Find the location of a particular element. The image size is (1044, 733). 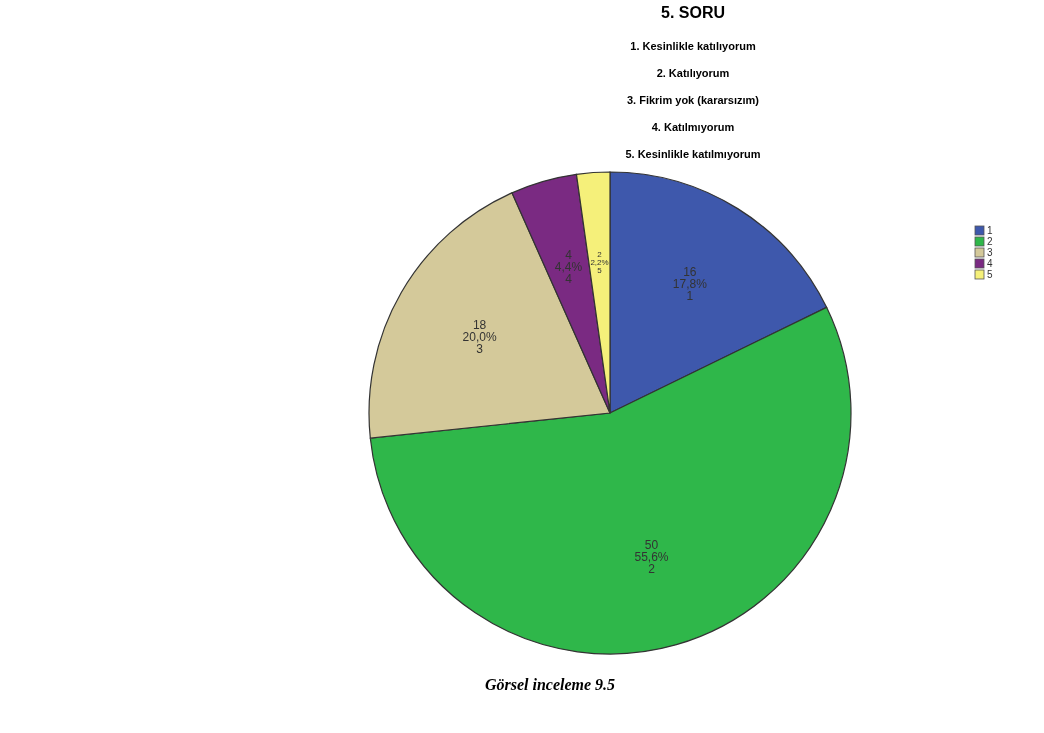

data-label: 2 2,2% 5 is located at coordinates (599, 262).